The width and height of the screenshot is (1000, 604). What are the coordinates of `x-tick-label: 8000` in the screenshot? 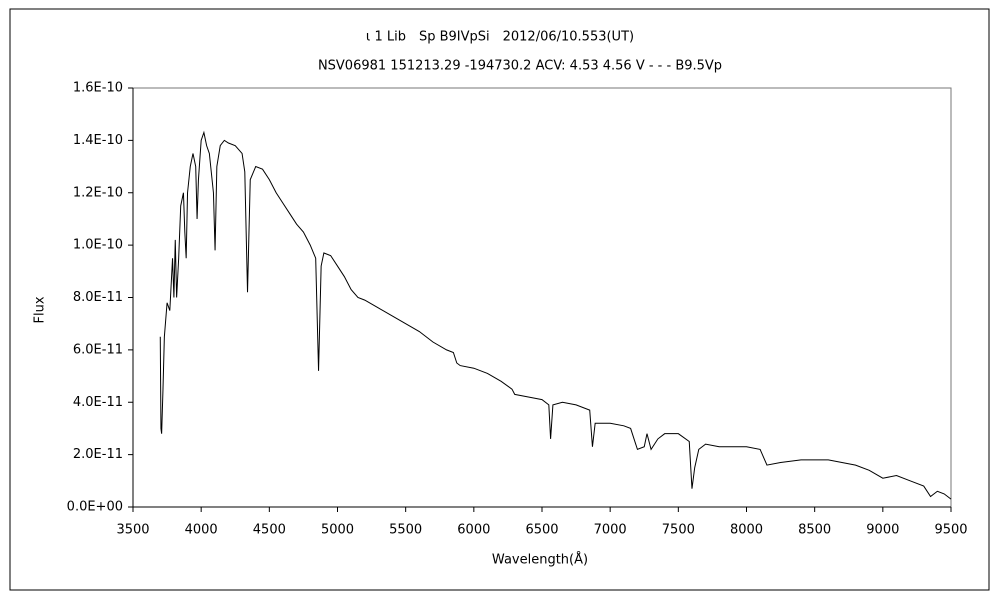 It's located at (746, 530).